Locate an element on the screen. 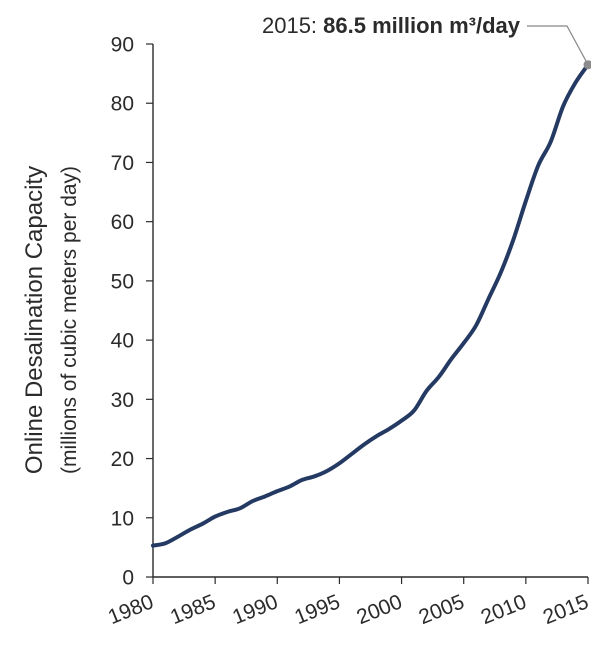 The height and width of the screenshot is (645, 591). y-ticks: 0 10 20 30 40 50 60 70 80 90 is located at coordinates (132, 312).